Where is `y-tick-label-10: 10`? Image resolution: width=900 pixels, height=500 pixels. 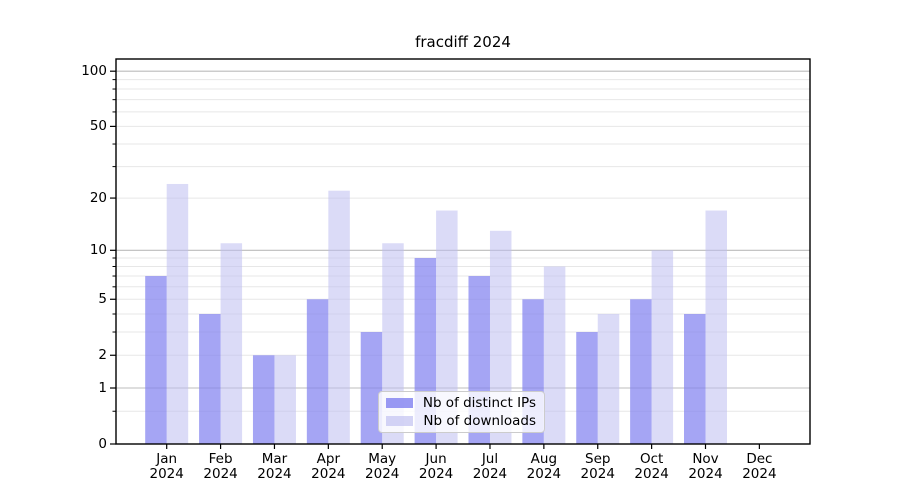 y-tick-label-10: 10 is located at coordinates (98, 250).